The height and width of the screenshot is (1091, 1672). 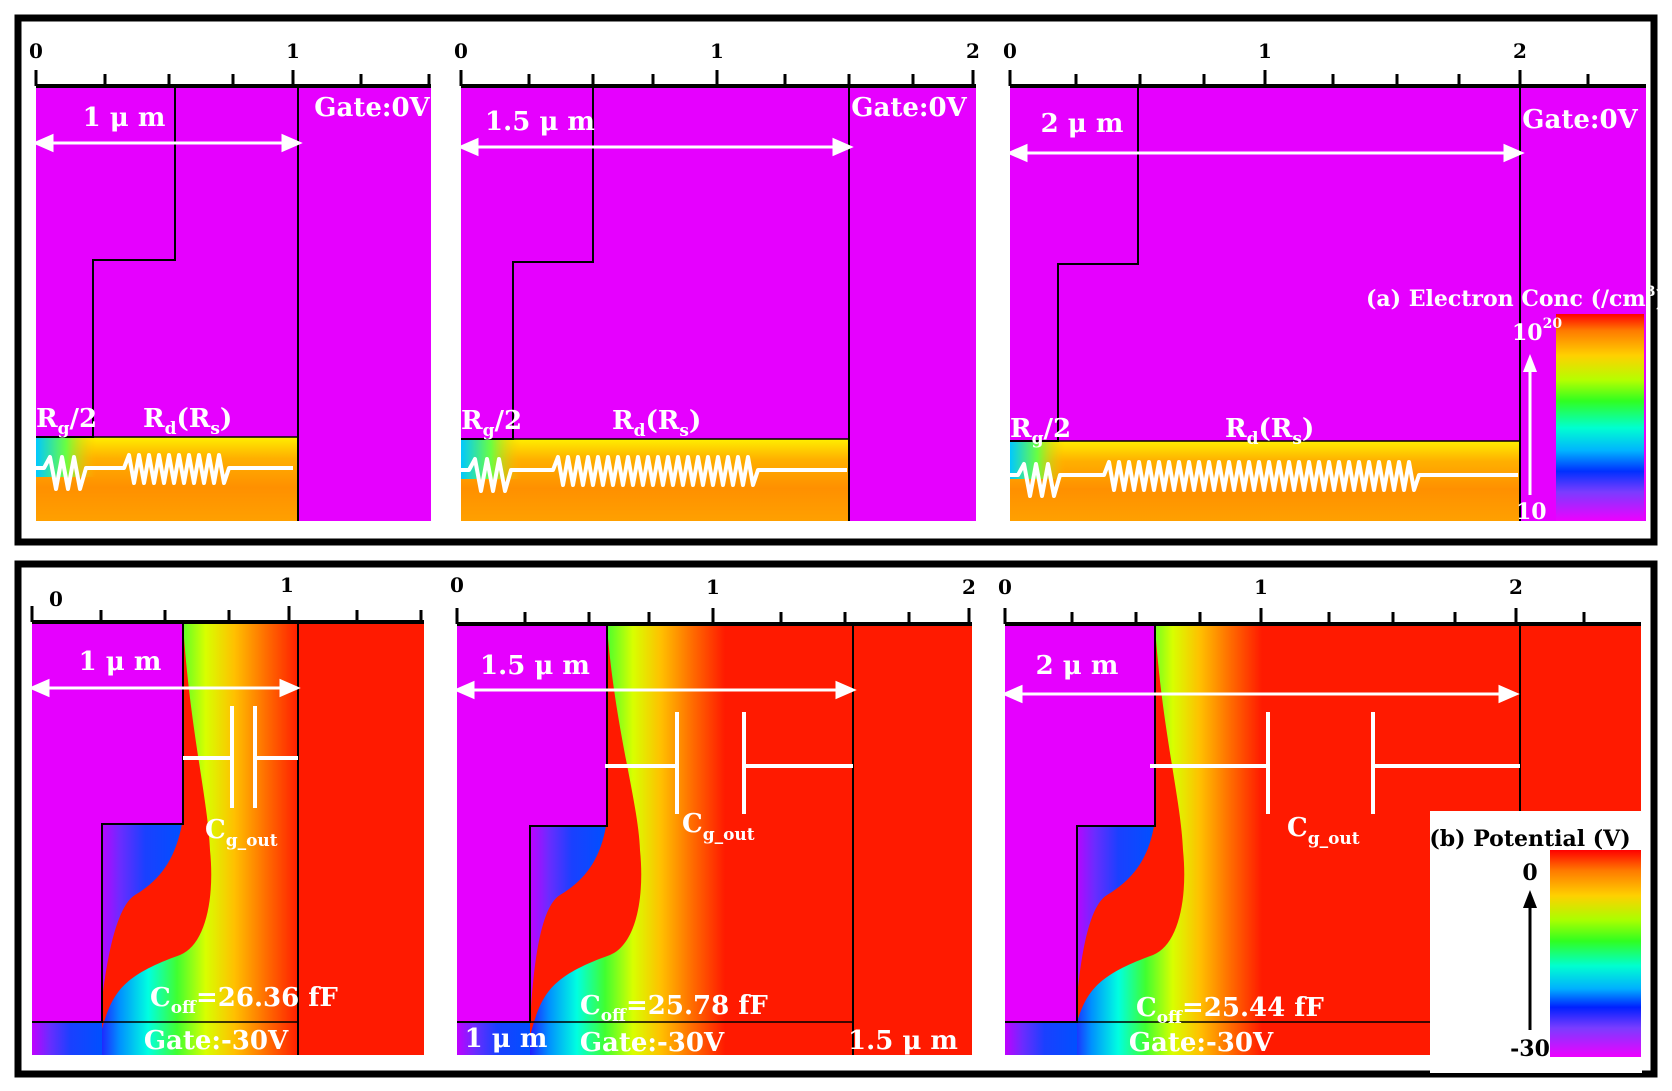 What do you see at coordinates (1531, 512) in the screenshot?
I see `legend-bottom-label: 10` at bounding box center [1531, 512].